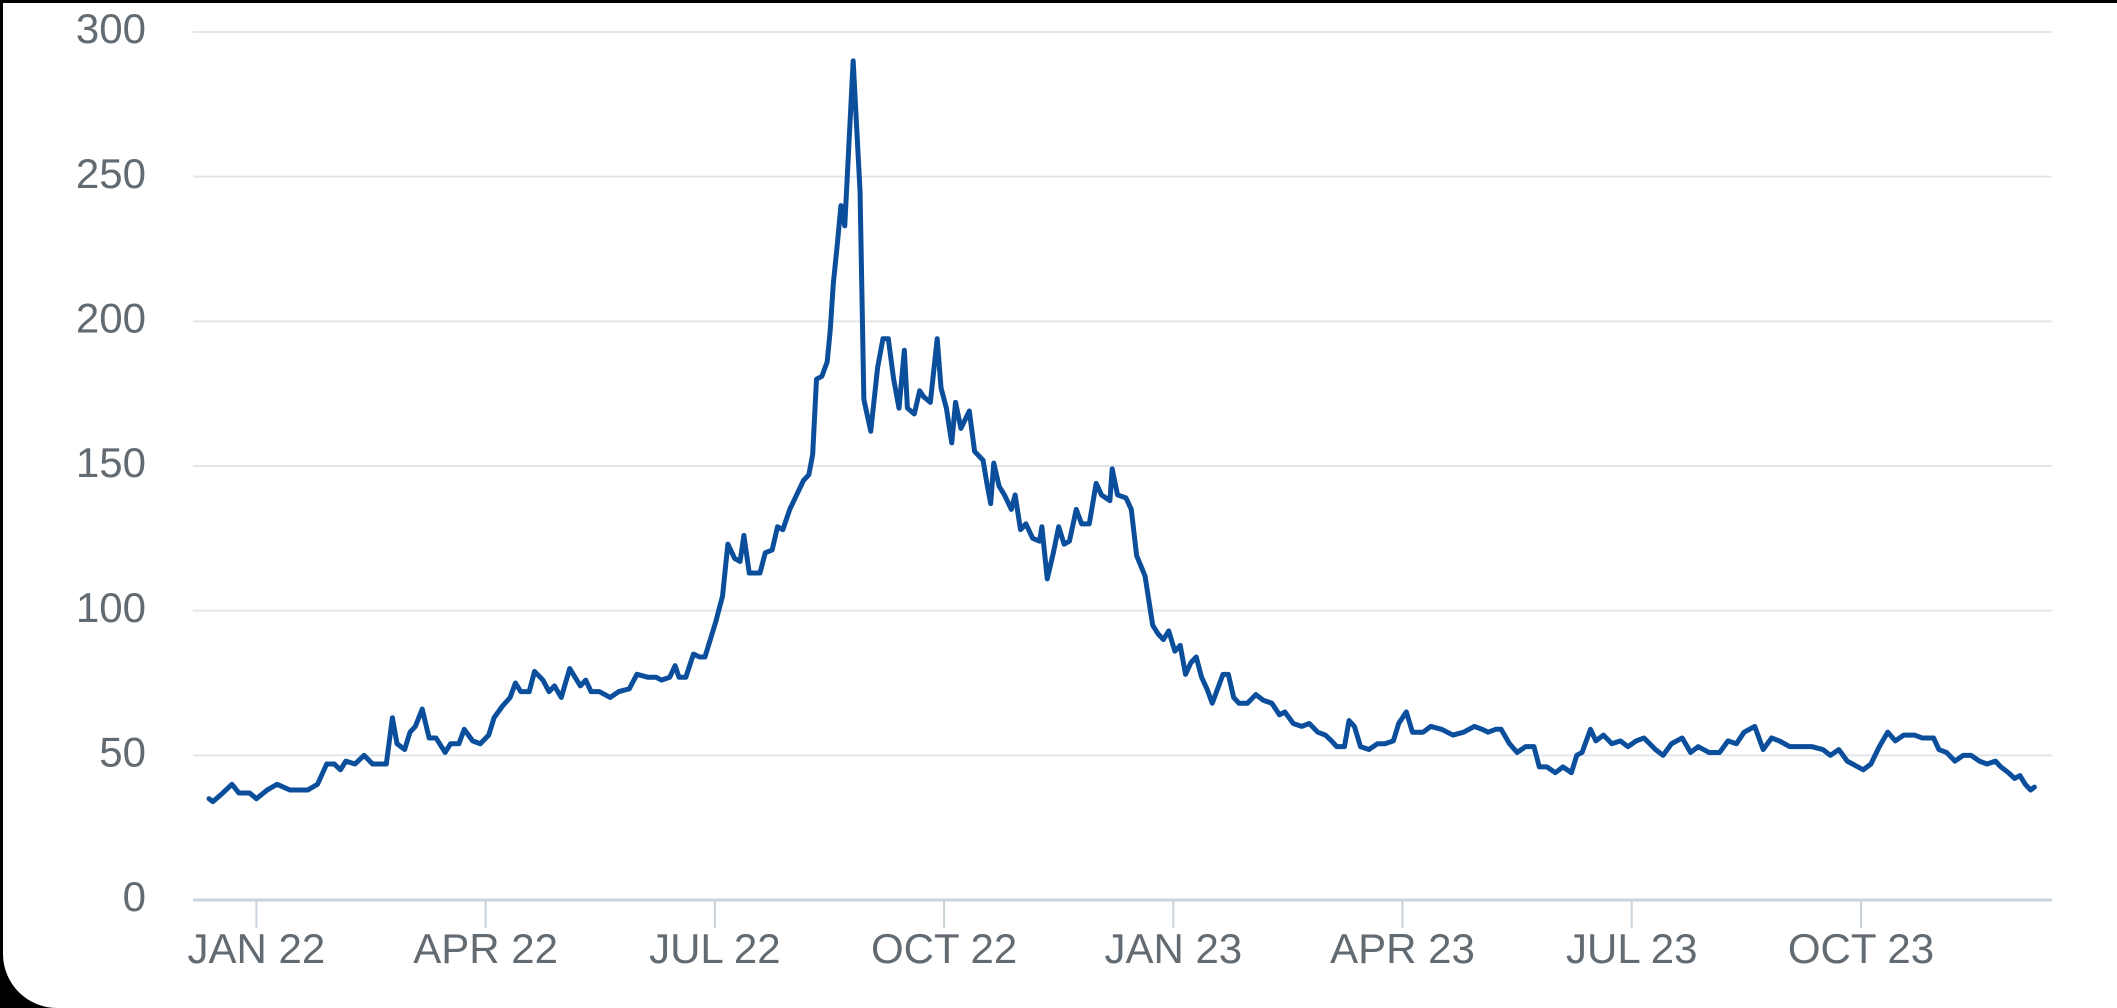  I want to click on y-tick-label: 200, so click(111, 317).